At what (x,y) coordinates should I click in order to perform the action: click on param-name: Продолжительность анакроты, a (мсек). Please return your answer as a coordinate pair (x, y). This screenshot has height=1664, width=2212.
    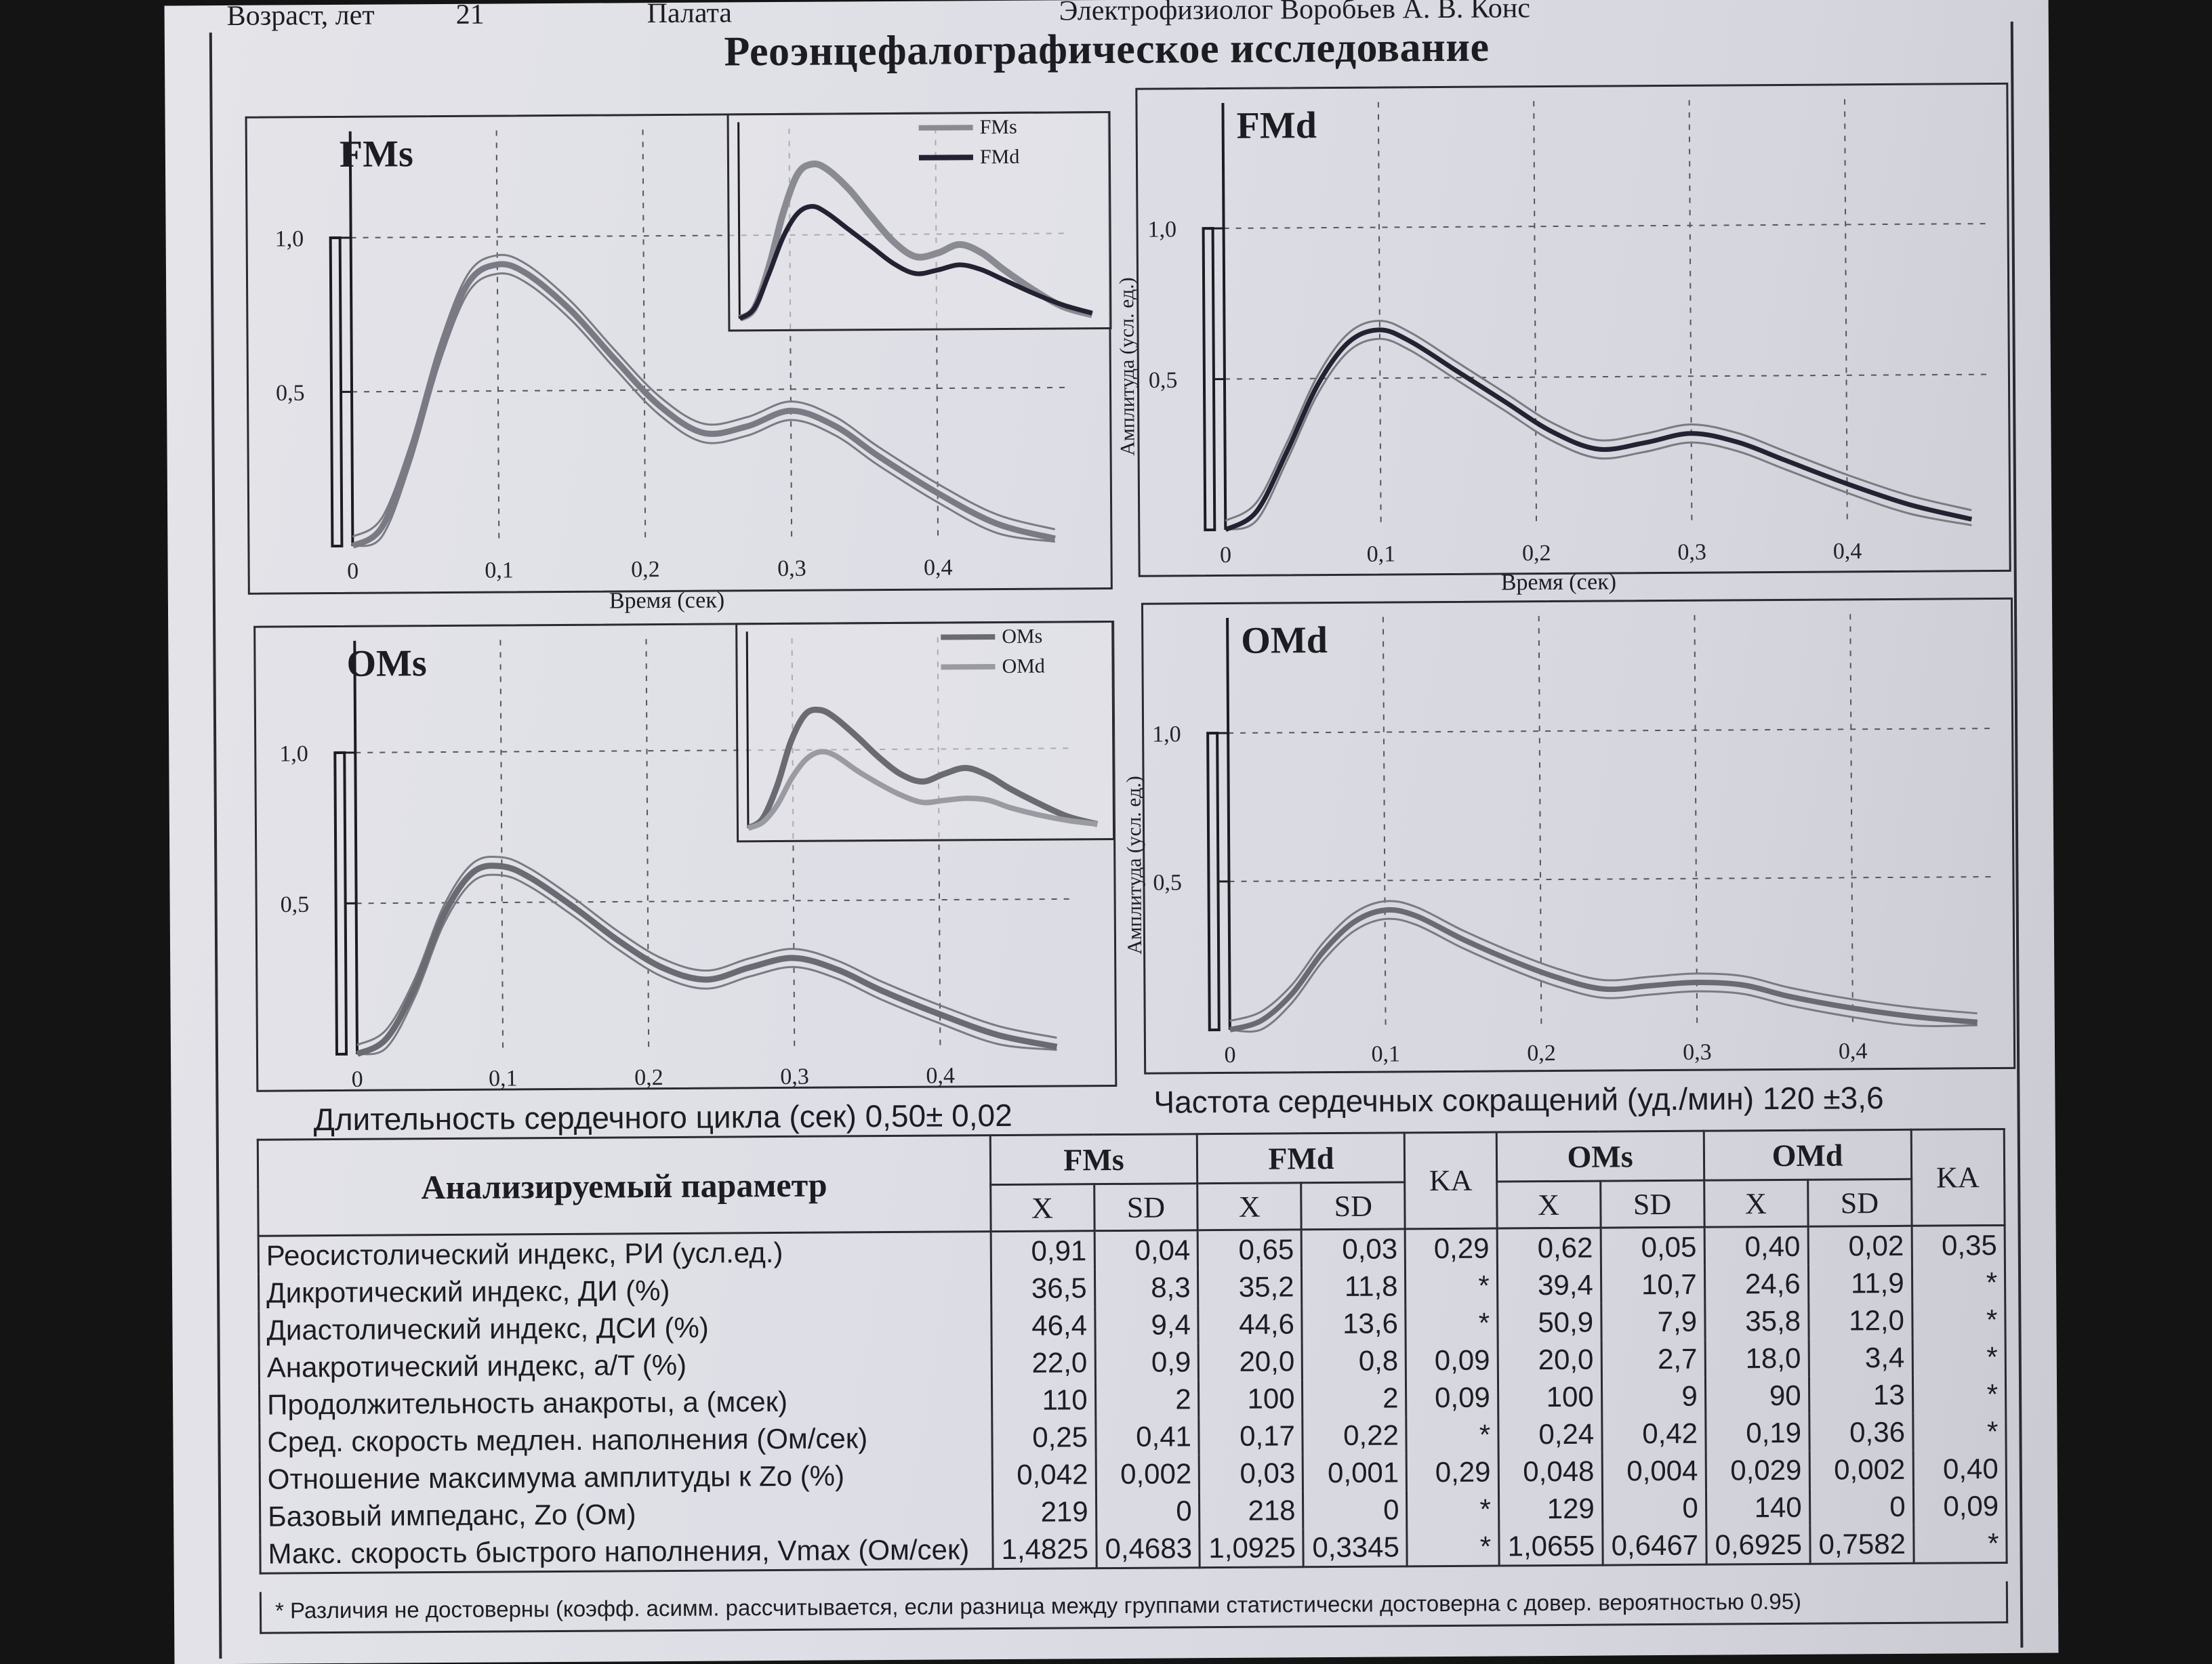
    Looking at the image, I should click on (625, 1402).